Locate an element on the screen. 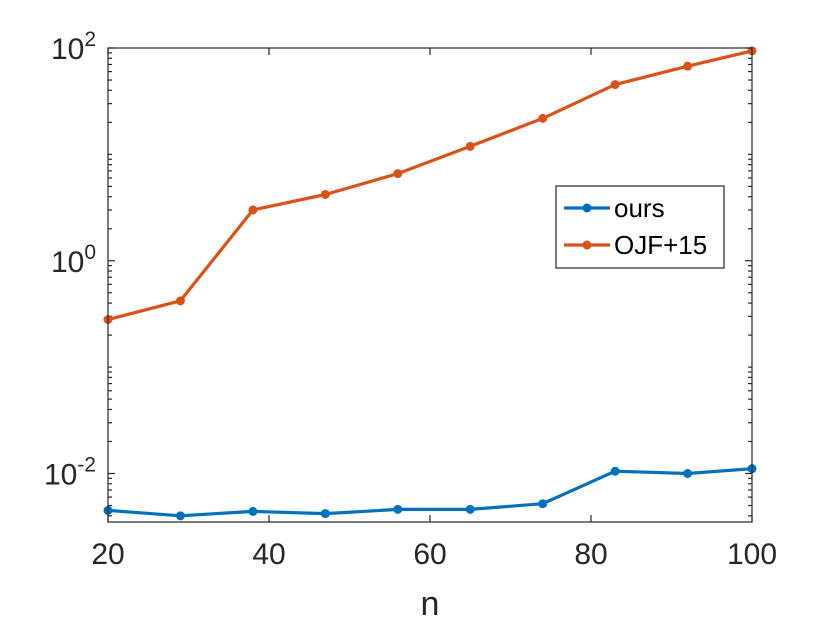 This screenshot has height=623, width=830. x-tick-label: 80 is located at coordinates (590, 554).